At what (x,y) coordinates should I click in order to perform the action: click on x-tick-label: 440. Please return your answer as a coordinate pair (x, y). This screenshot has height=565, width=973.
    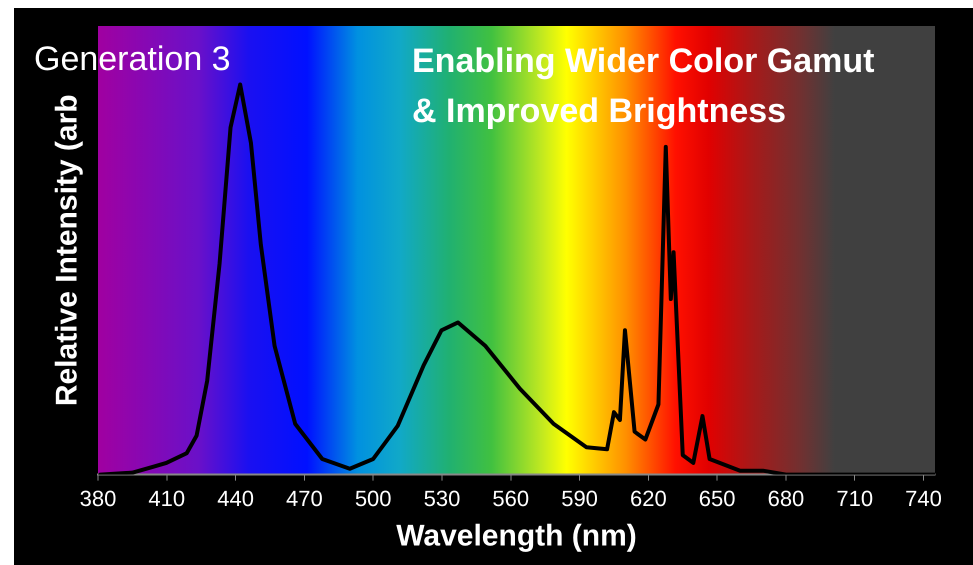
    Looking at the image, I should click on (235, 498).